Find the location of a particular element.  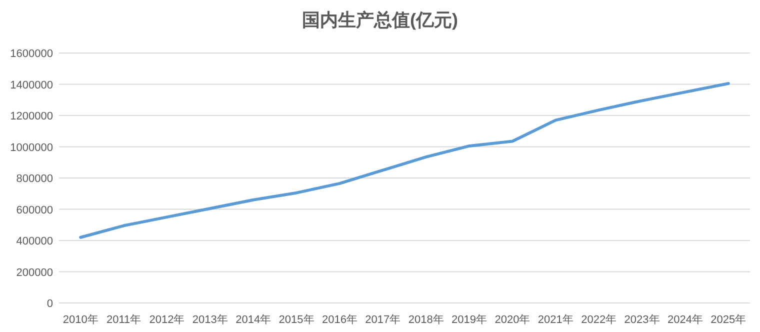

x-tick-label: 2013年 is located at coordinates (210, 320).